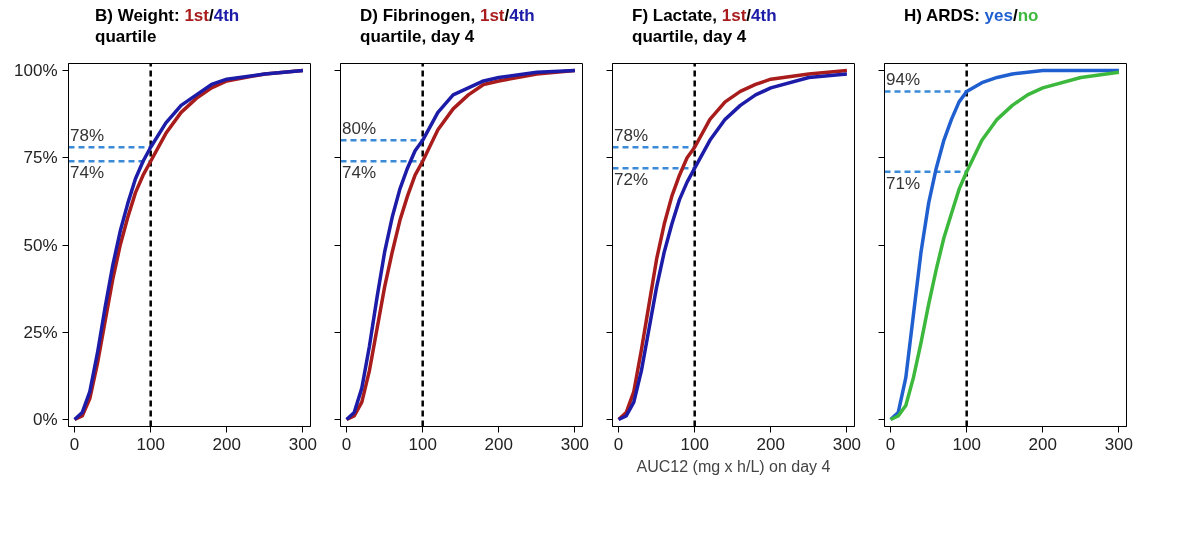  What do you see at coordinates (998, 15) in the screenshot?
I see `text: yes` at bounding box center [998, 15].